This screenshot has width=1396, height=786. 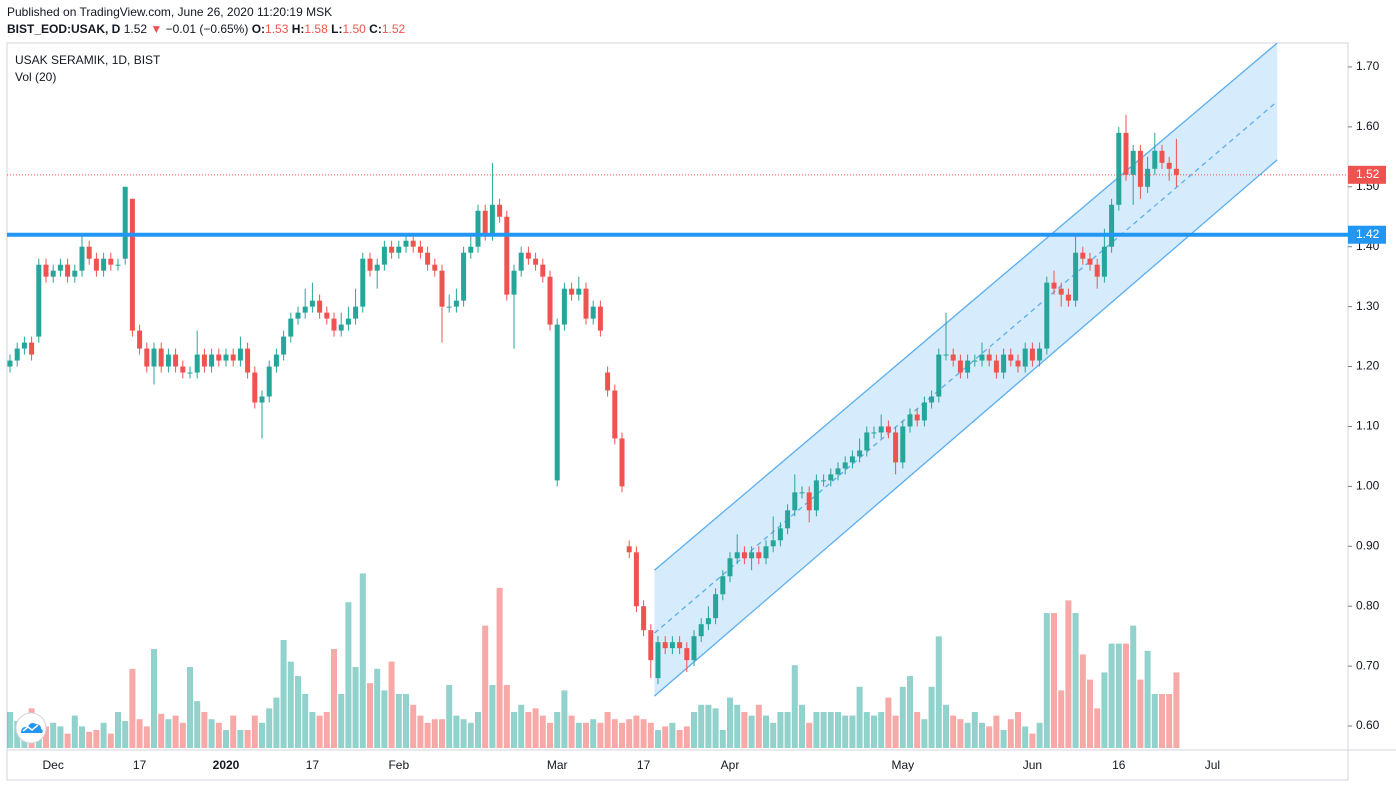 I want to click on h-label: H:, so click(x=298, y=29).